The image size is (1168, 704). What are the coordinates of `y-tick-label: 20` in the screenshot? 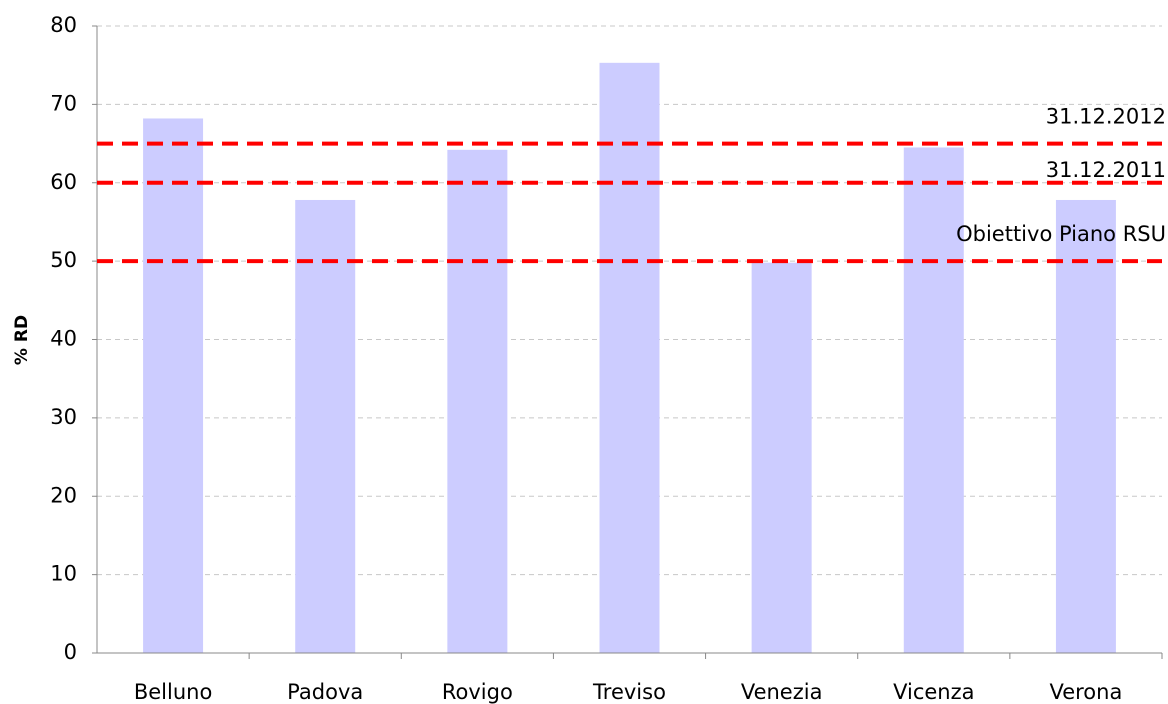 It's located at (63, 495).